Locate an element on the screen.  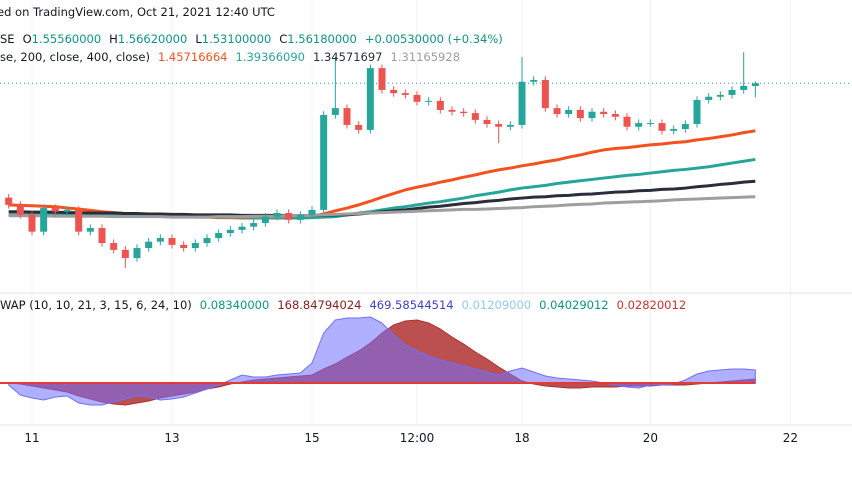
x-tick-label: 12:00 is located at coordinates (417, 438).